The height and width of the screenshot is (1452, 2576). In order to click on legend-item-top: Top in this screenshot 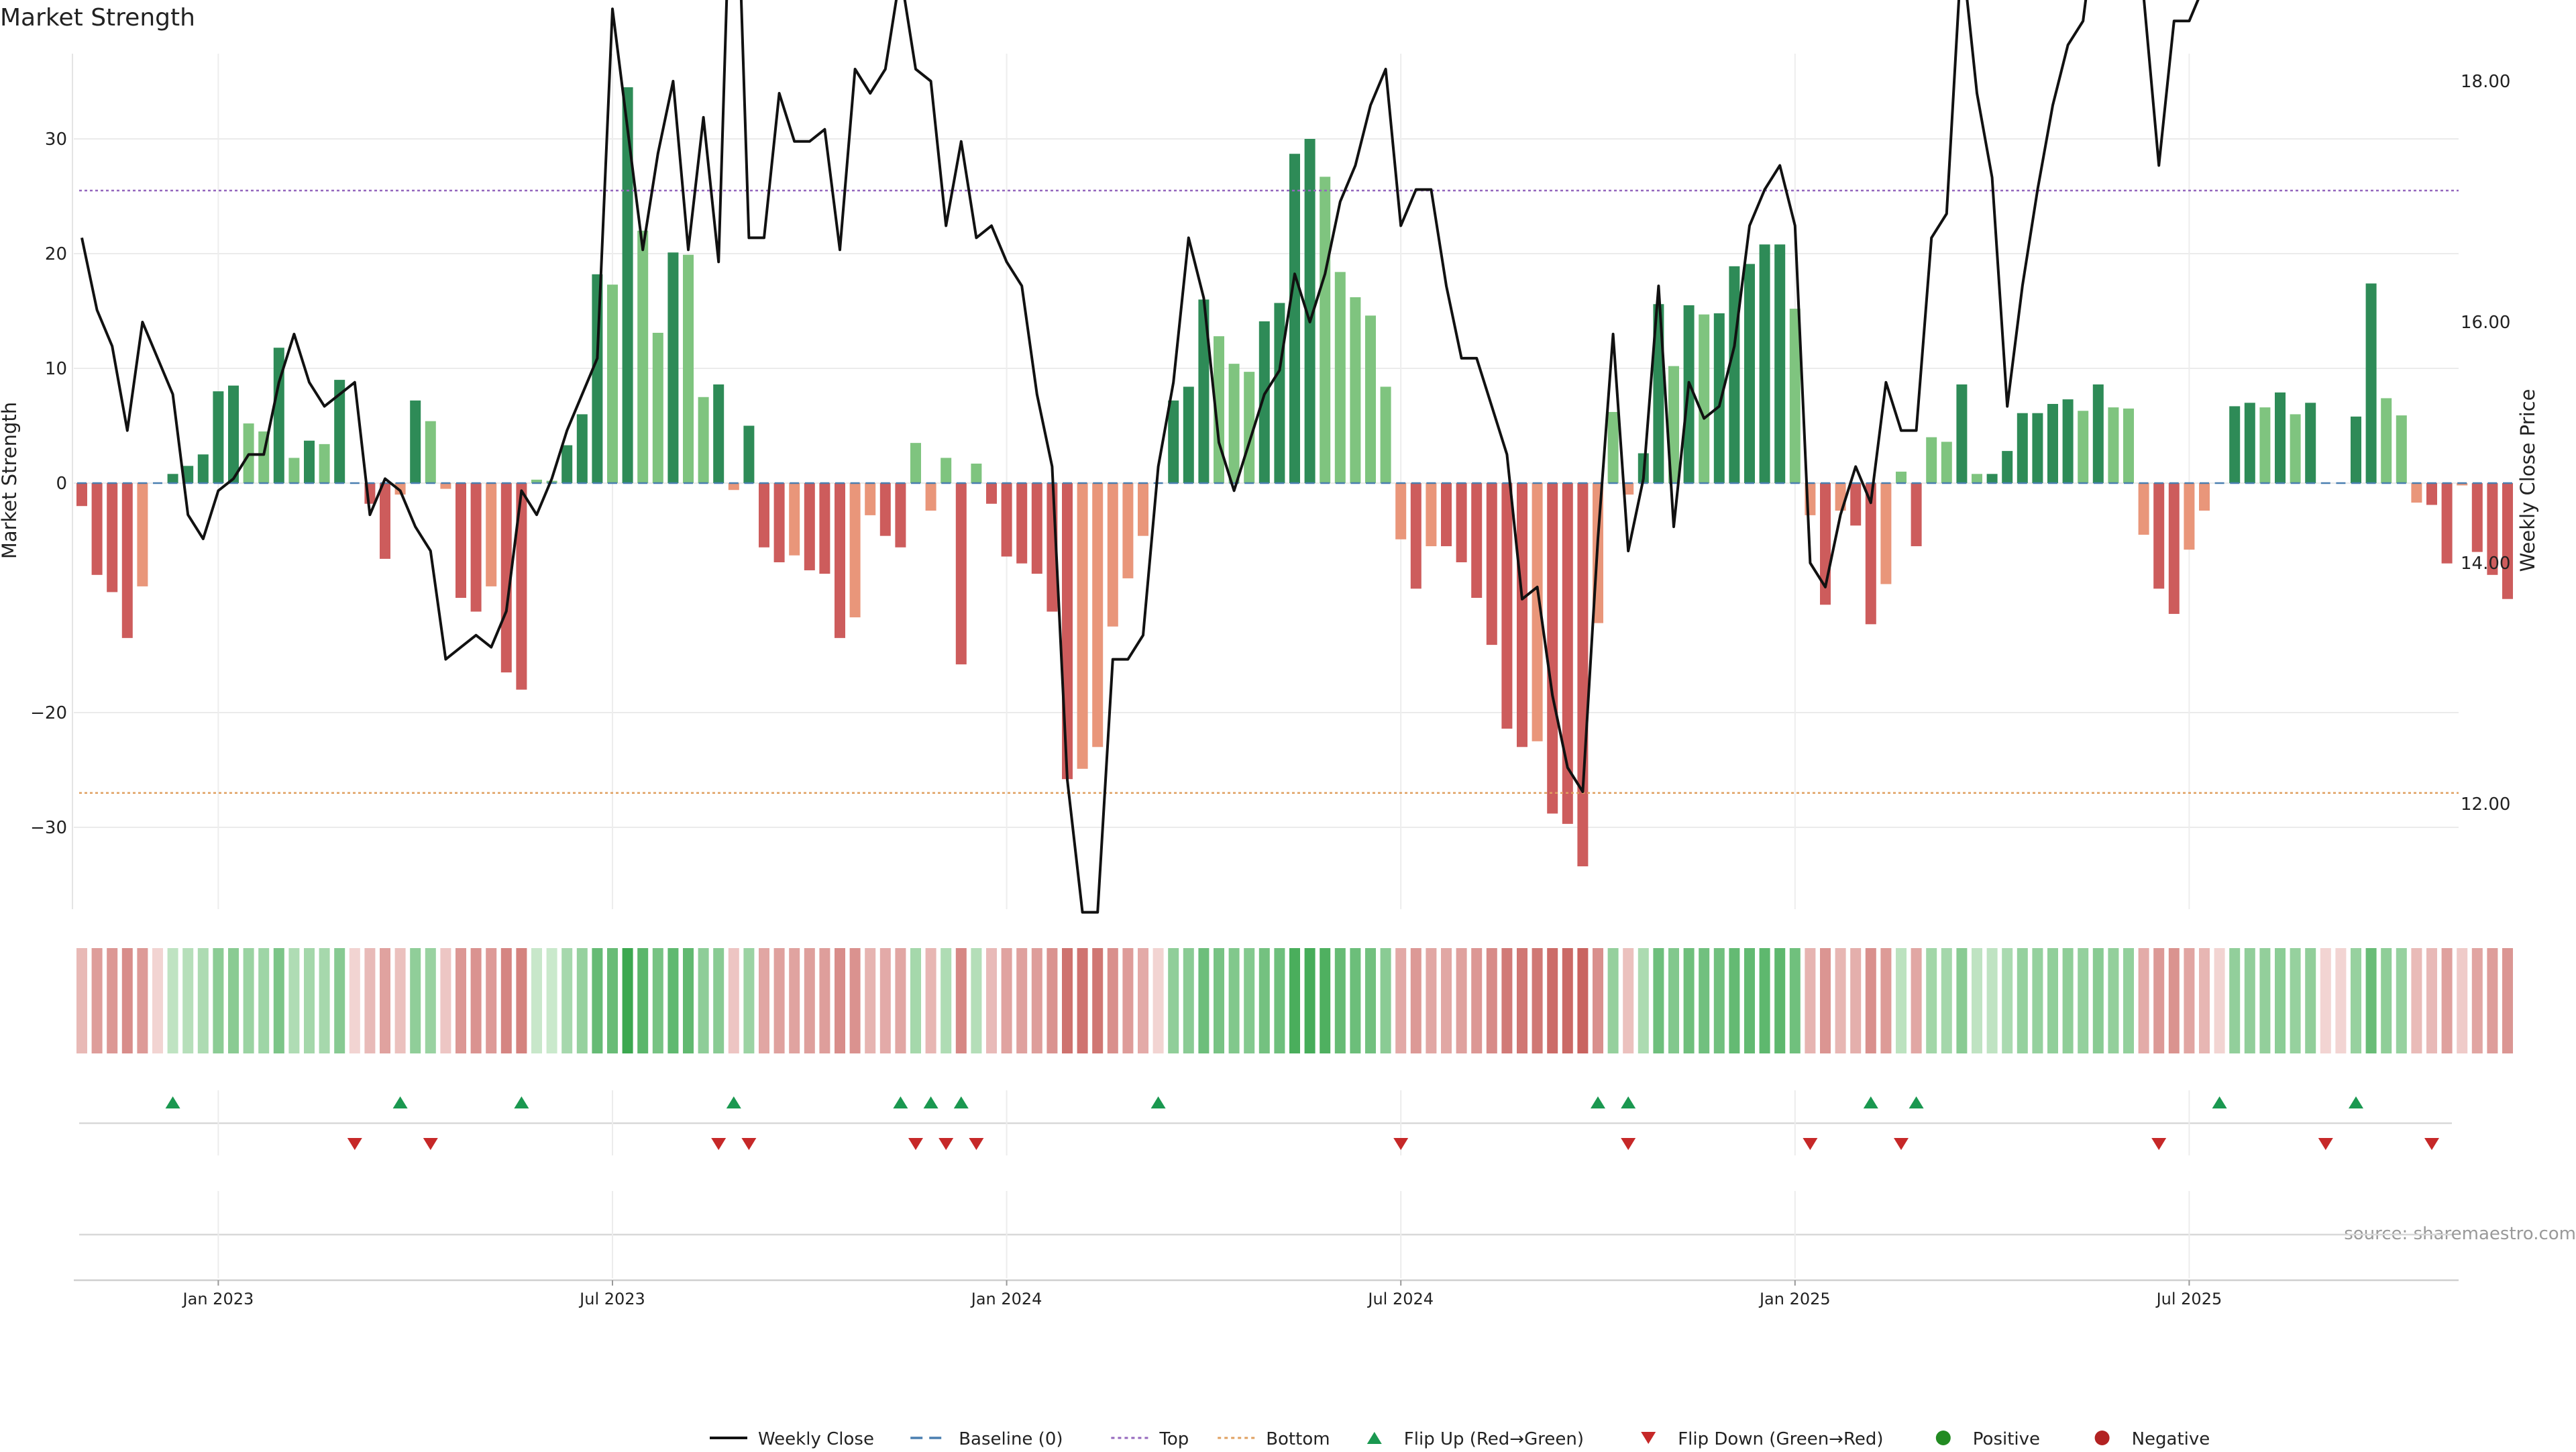, I will do `click(1150, 1439)`.